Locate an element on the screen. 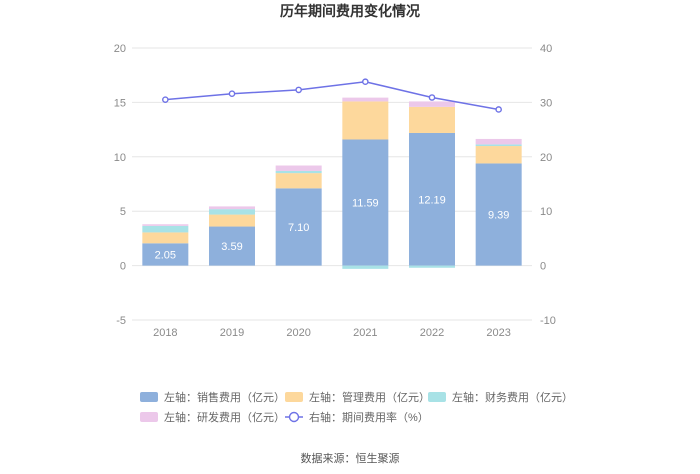 The image size is (700, 474). right-axis-tick: 40 is located at coordinates (546, 49).